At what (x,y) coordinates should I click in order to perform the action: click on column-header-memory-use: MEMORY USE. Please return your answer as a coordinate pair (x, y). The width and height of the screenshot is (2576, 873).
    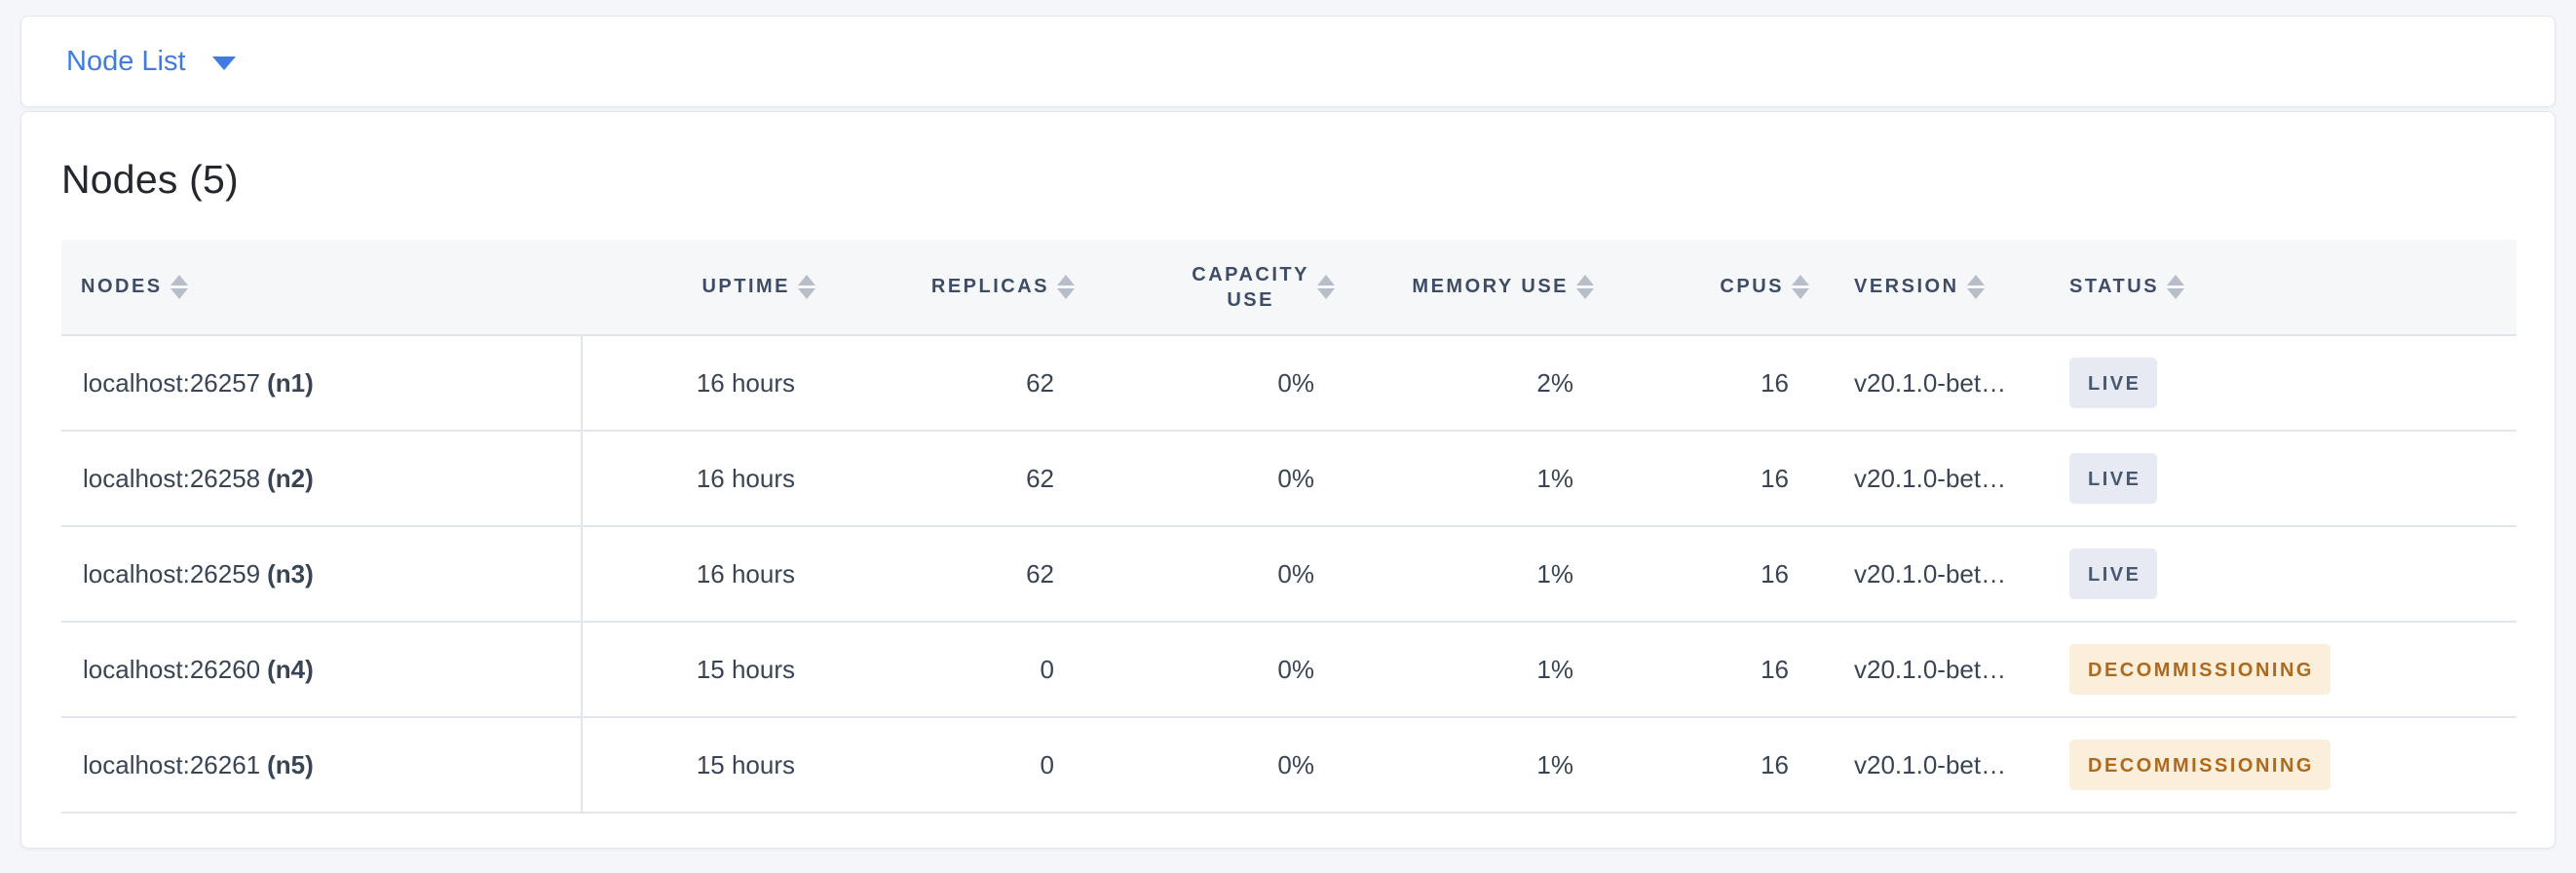
    Looking at the image, I should click on (1464, 287).